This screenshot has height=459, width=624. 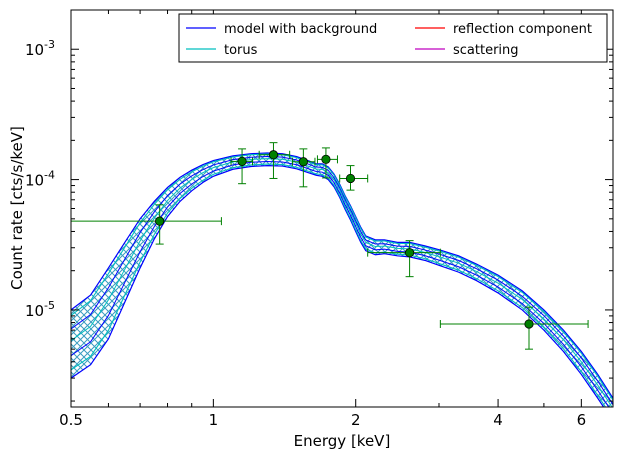 I want to click on x-tick-label: 1, so click(x=214, y=420).